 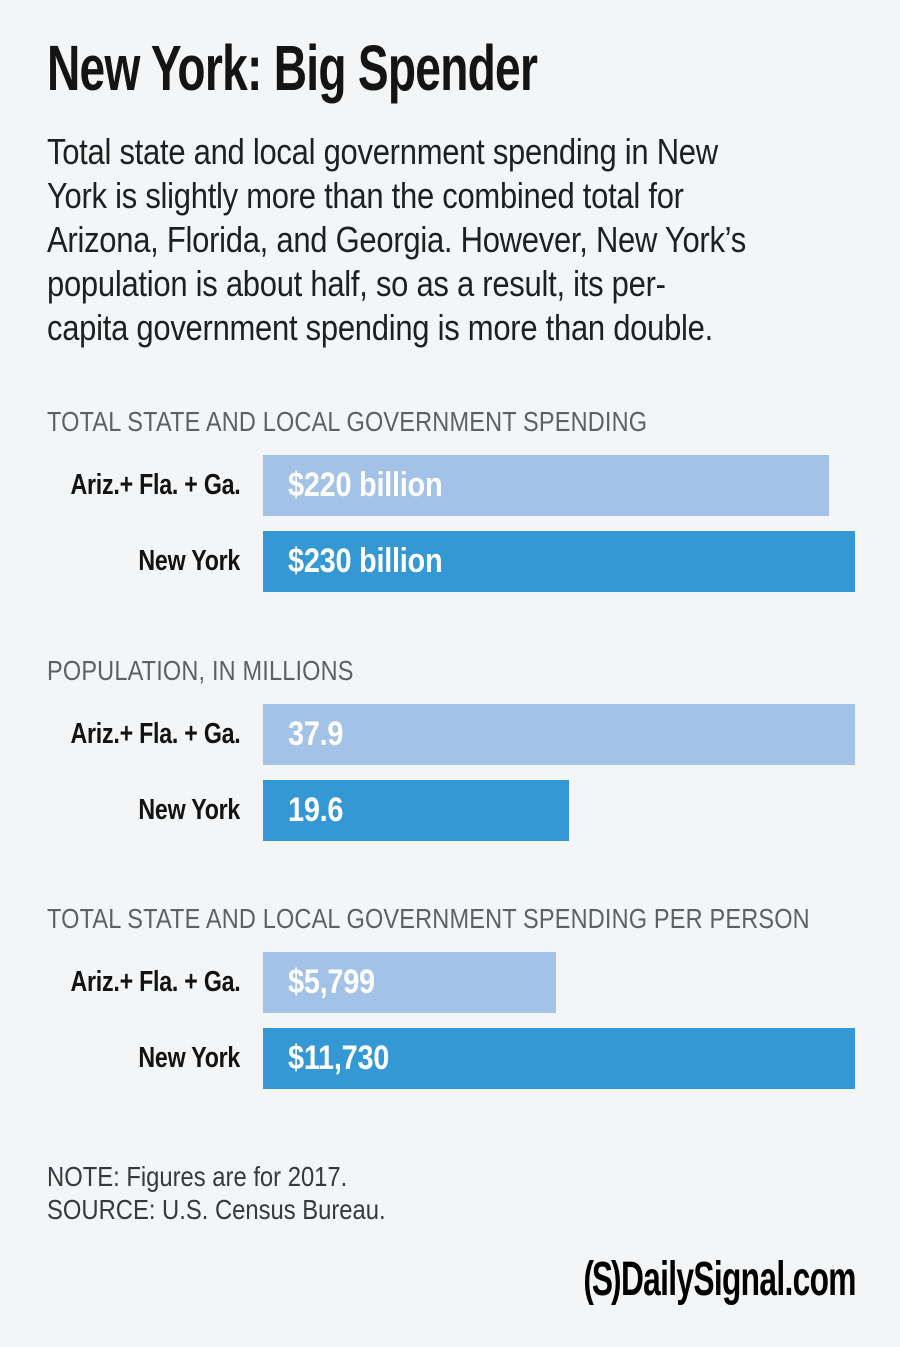 I want to click on bar-ariz-fla-ga: 37.9, so click(x=559, y=734).